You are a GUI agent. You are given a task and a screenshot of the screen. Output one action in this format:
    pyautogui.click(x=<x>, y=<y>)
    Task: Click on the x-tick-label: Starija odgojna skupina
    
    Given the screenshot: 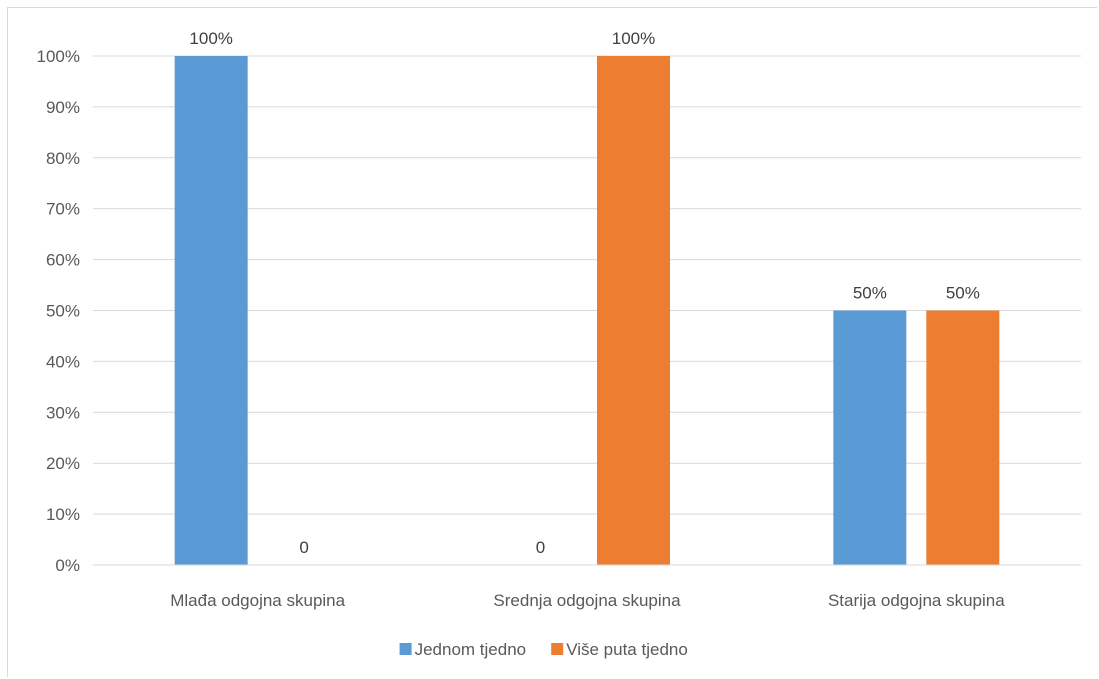 What is the action you would take?
    pyautogui.click(x=916, y=600)
    